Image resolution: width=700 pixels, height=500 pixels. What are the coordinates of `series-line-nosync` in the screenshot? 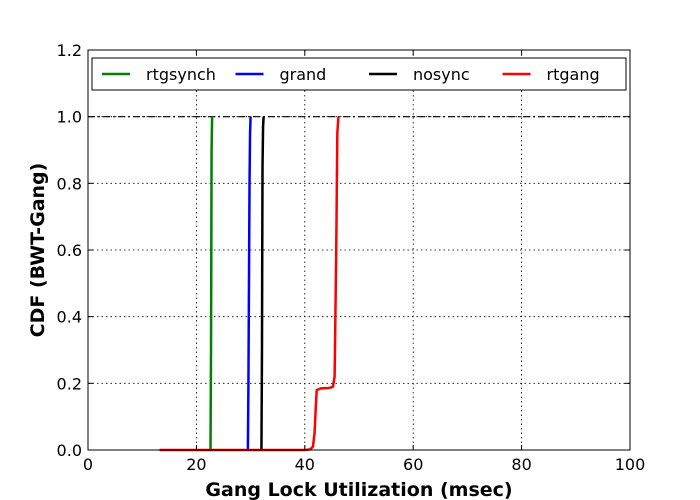 It's located at (262, 283).